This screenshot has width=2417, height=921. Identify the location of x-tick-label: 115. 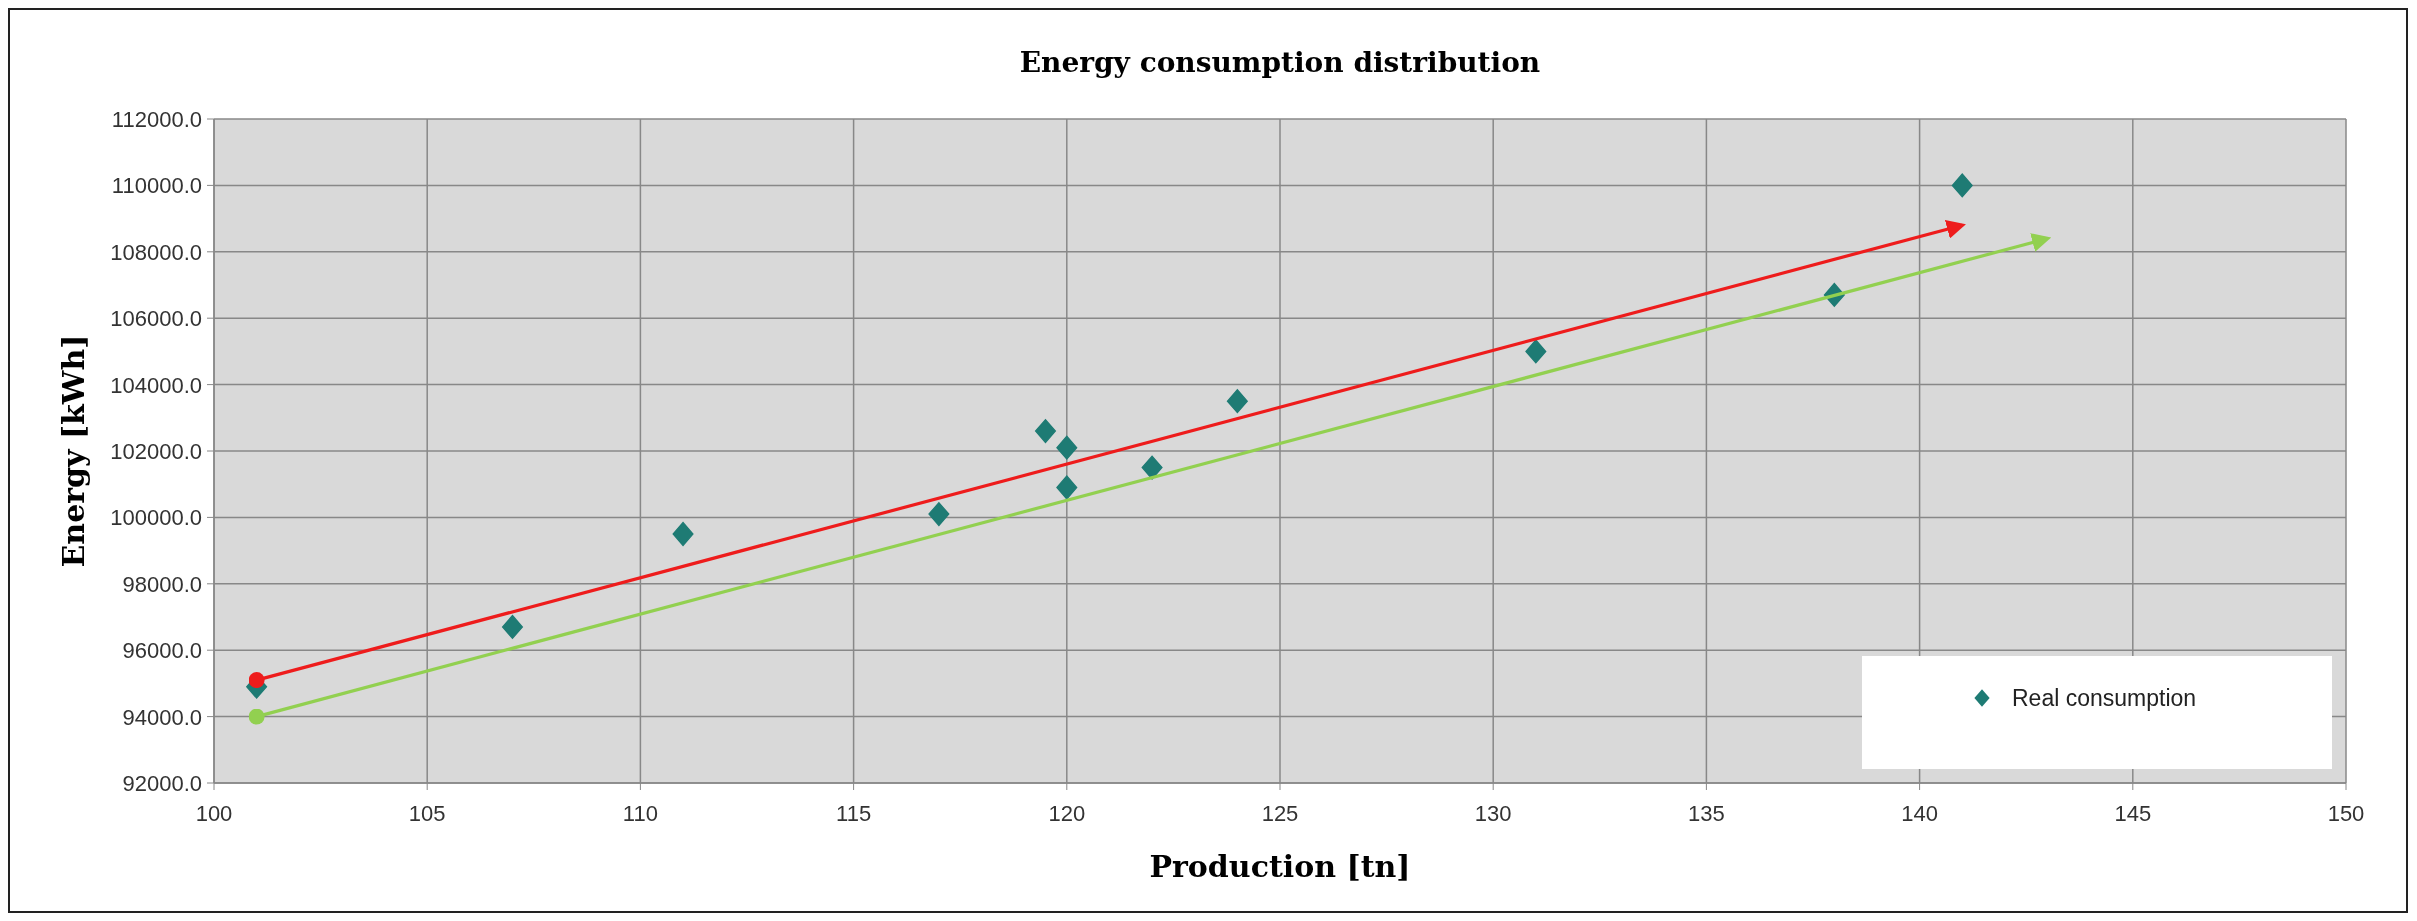
(854, 813).